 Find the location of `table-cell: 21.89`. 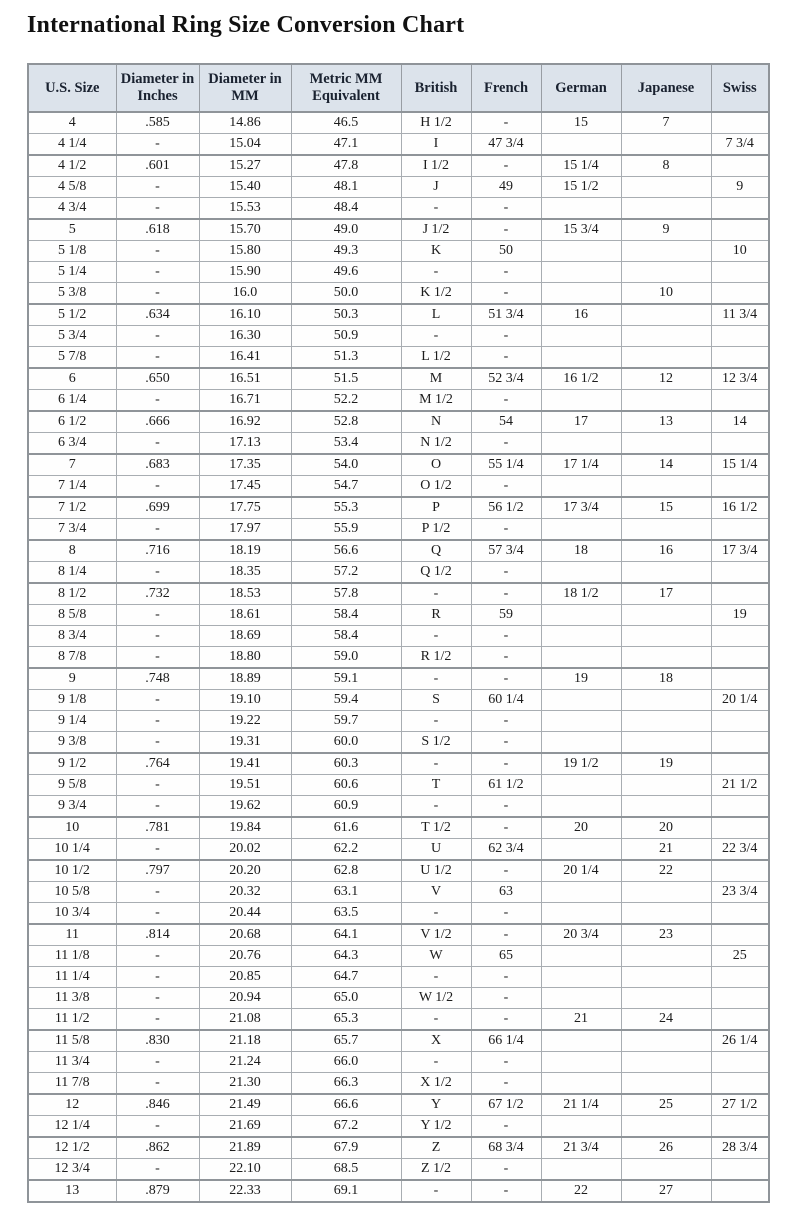

table-cell: 21.89 is located at coordinates (245, 1147).